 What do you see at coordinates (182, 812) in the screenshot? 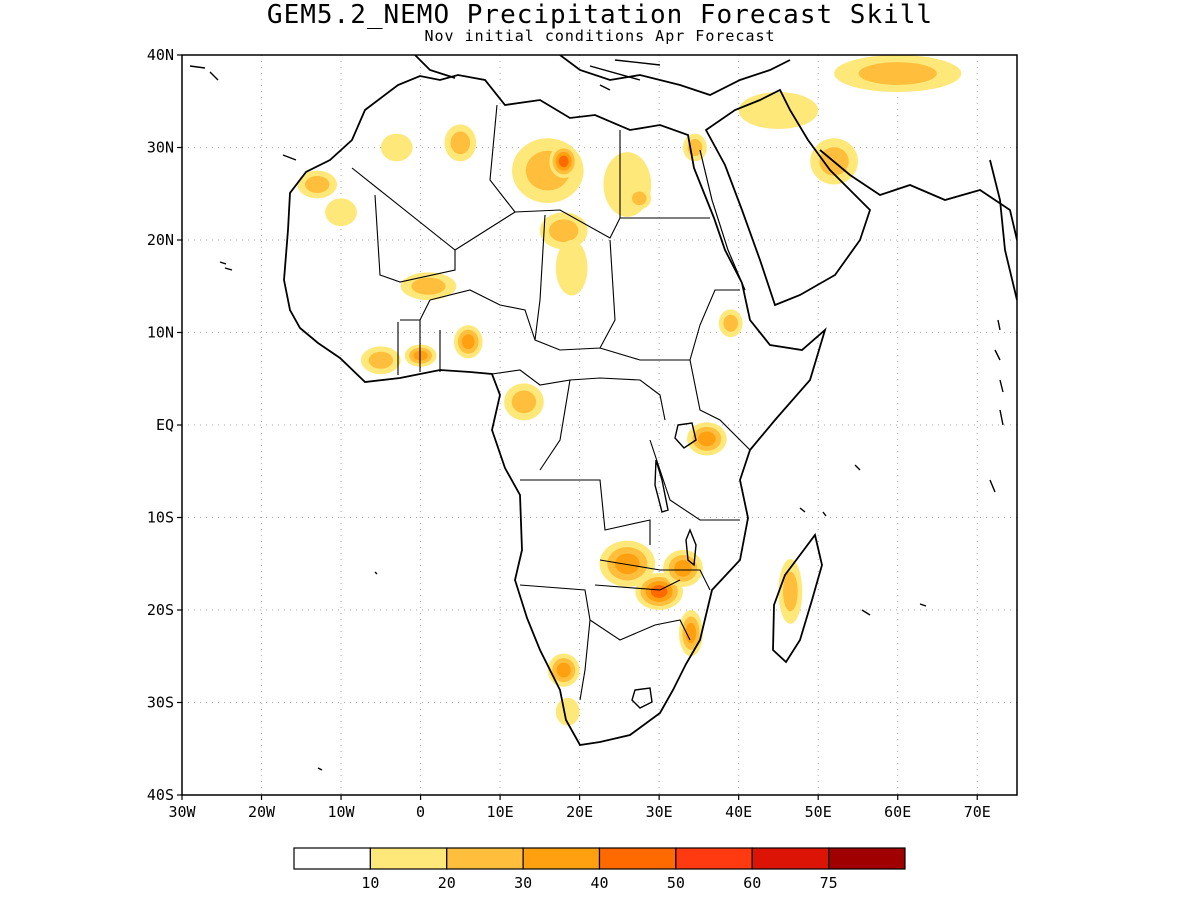
I see `lon-label-0: 30W` at bounding box center [182, 812].